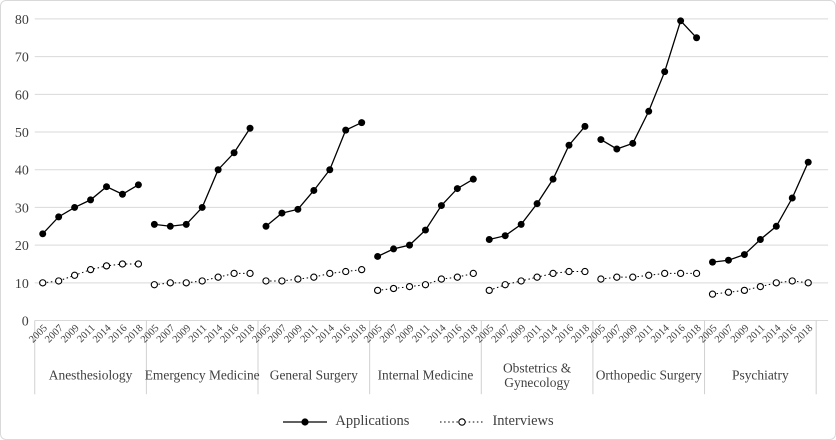  Describe the element at coordinates (426, 374) in the screenshot. I see `specialty-label: Internal Medicine` at that location.